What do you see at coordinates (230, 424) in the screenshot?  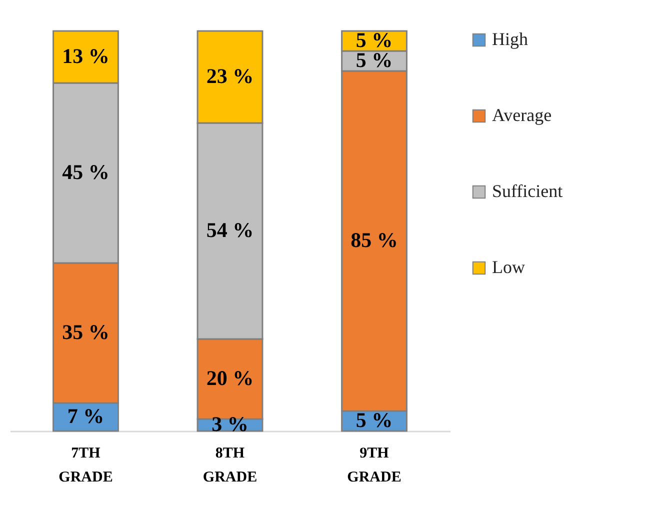 I see `data-label: 3 %` at bounding box center [230, 424].